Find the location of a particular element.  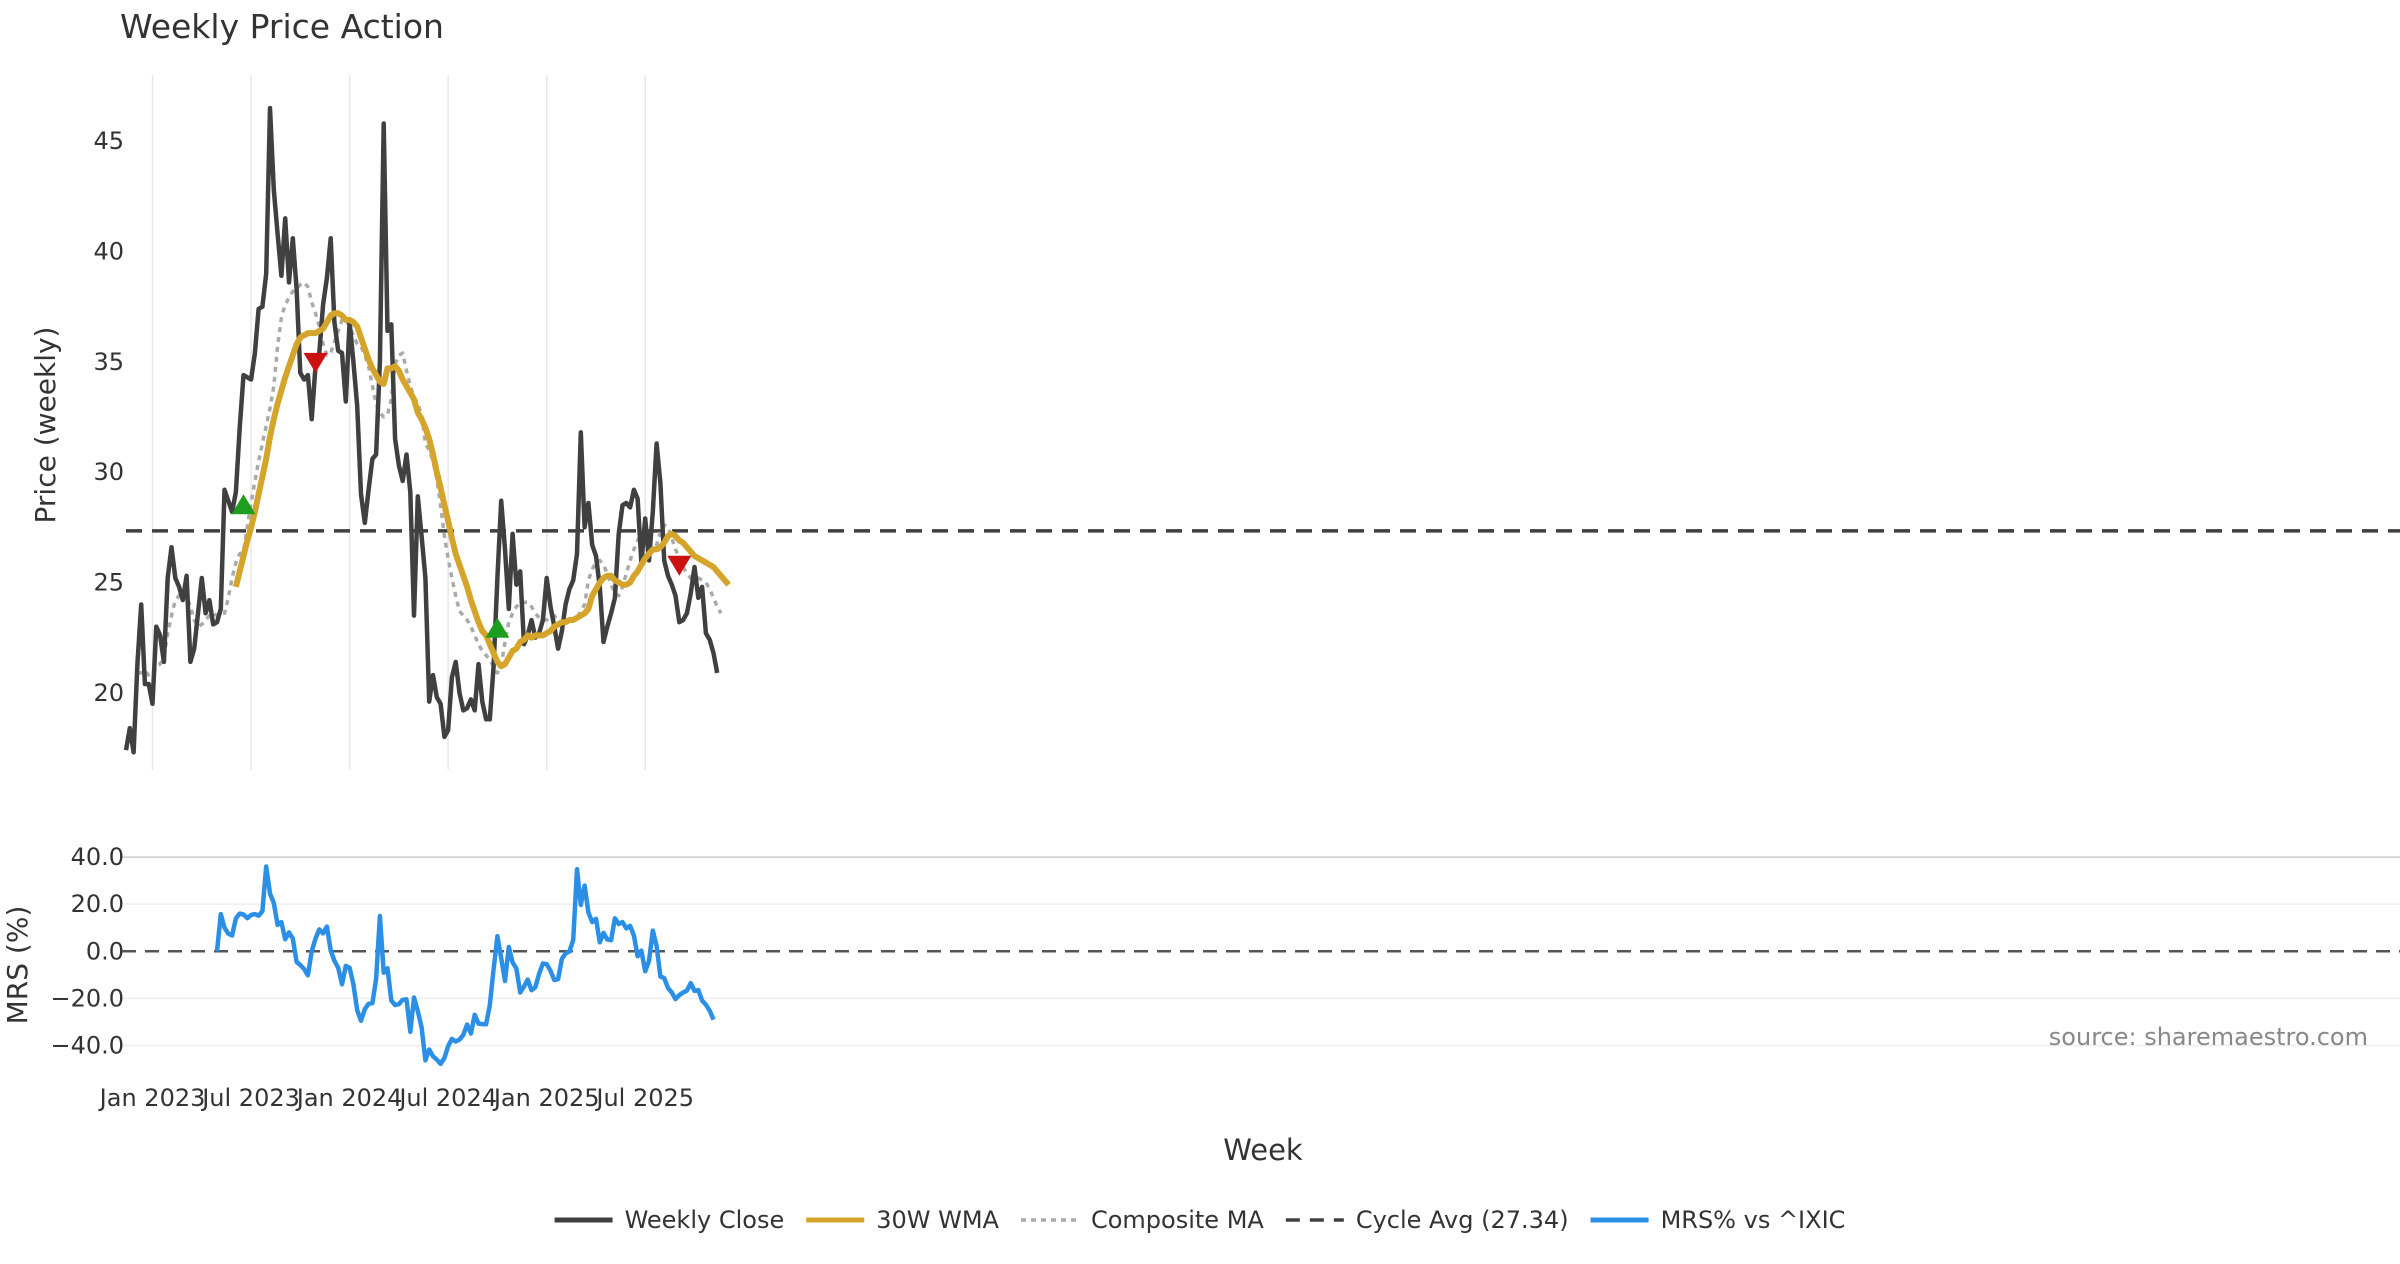

price-y-tick-label: 40 is located at coordinates (108, 252).